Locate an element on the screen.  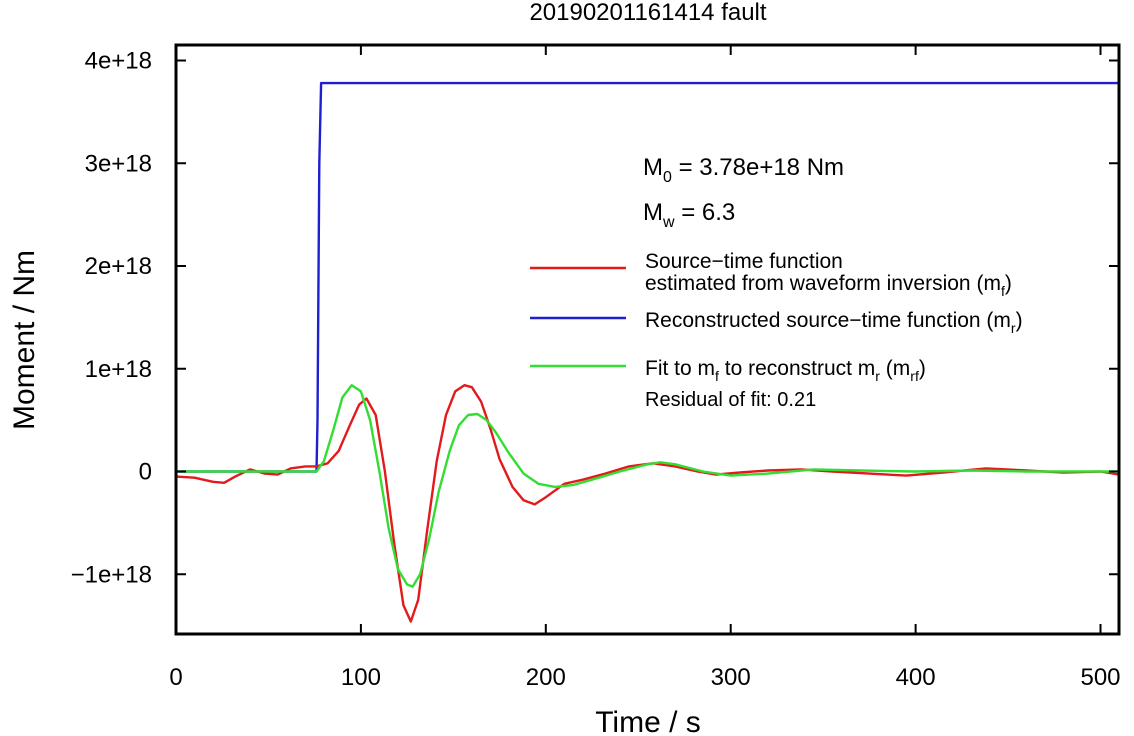
y-tick-label: −1e+18 is located at coordinates (111, 574).